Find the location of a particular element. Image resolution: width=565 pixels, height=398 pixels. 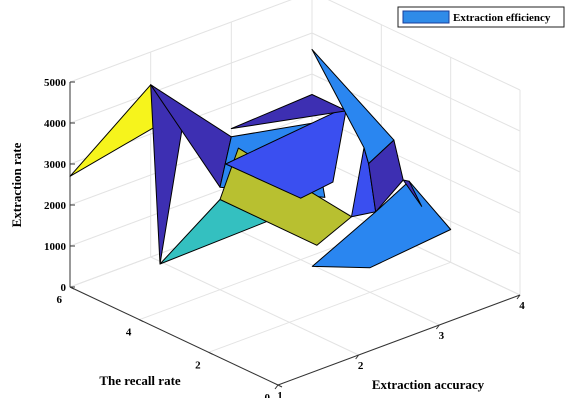

z-tick-label: 2000 is located at coordinates (55, 206).